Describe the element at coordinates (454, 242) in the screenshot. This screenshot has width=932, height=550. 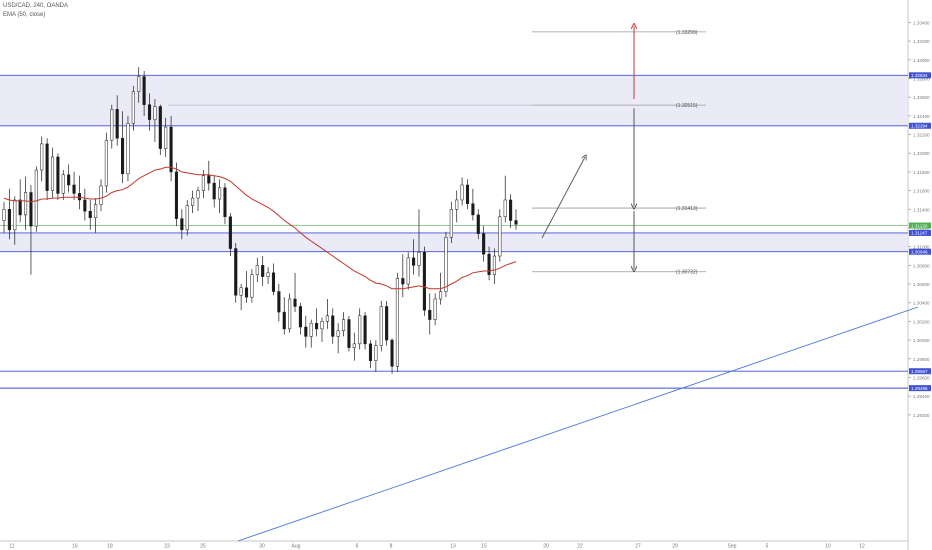
I see `supply-demand-zone` at that location.